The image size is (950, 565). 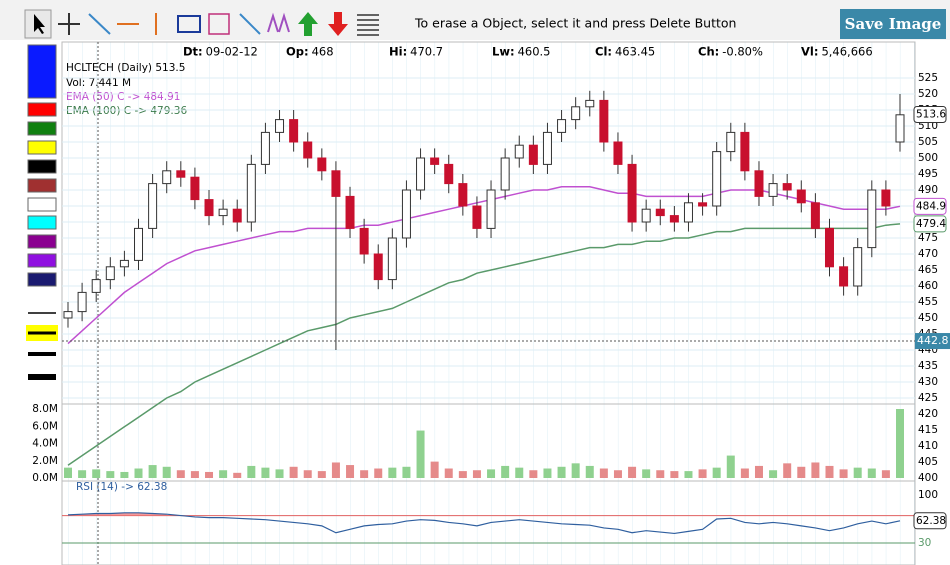 I want to click on y-tick-label: 520, so click(x=928, y=94).